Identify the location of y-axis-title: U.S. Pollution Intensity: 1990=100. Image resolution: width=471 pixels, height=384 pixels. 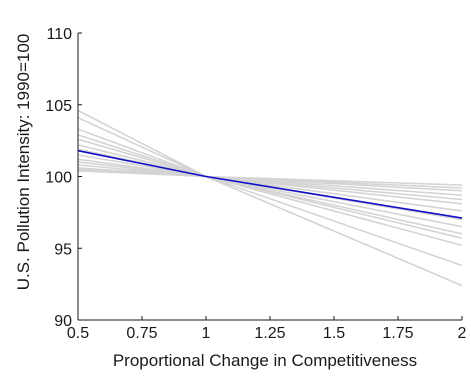
(23, 162).